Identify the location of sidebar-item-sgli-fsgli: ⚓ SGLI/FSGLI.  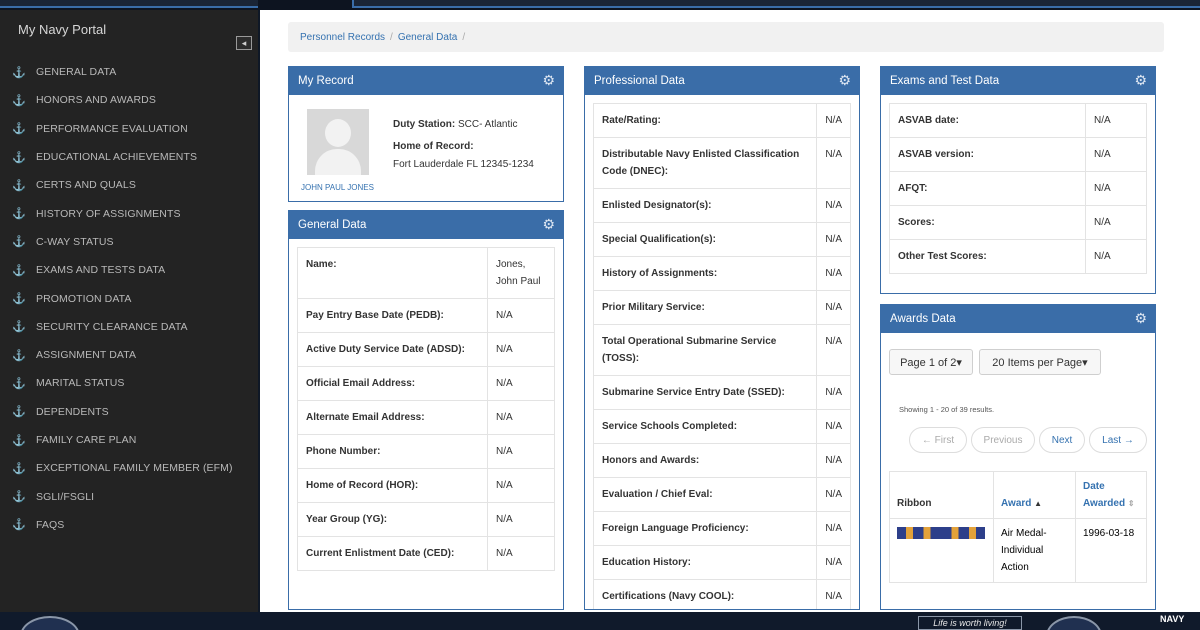
(129, 496).